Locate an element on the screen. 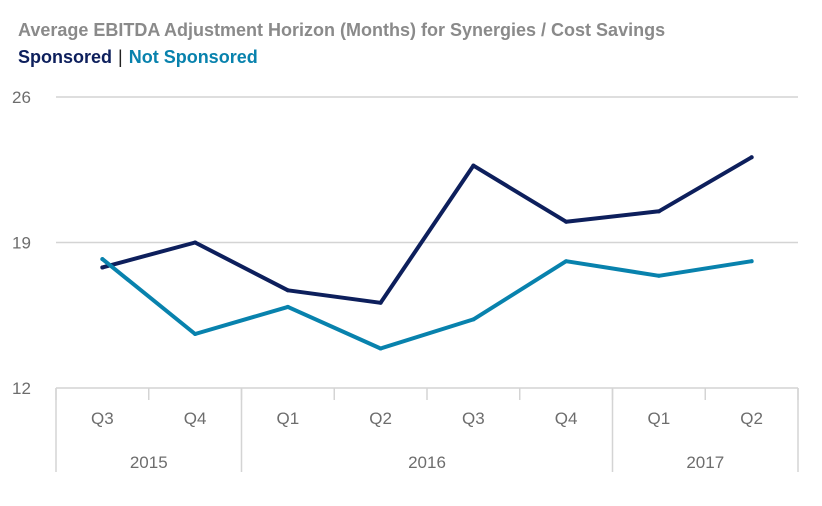 The image size is (822, 506). legend-item-not-sponsored: Not Sponsored is located at coordinates (193, 57).